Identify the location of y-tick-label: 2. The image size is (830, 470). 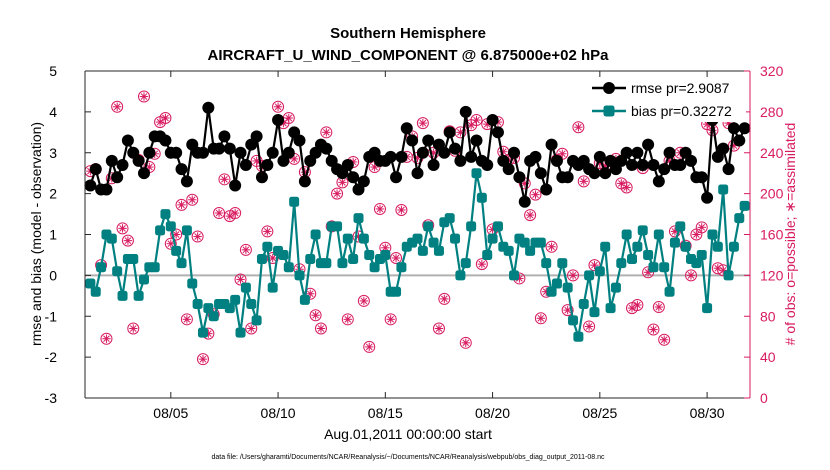
(53, 194).